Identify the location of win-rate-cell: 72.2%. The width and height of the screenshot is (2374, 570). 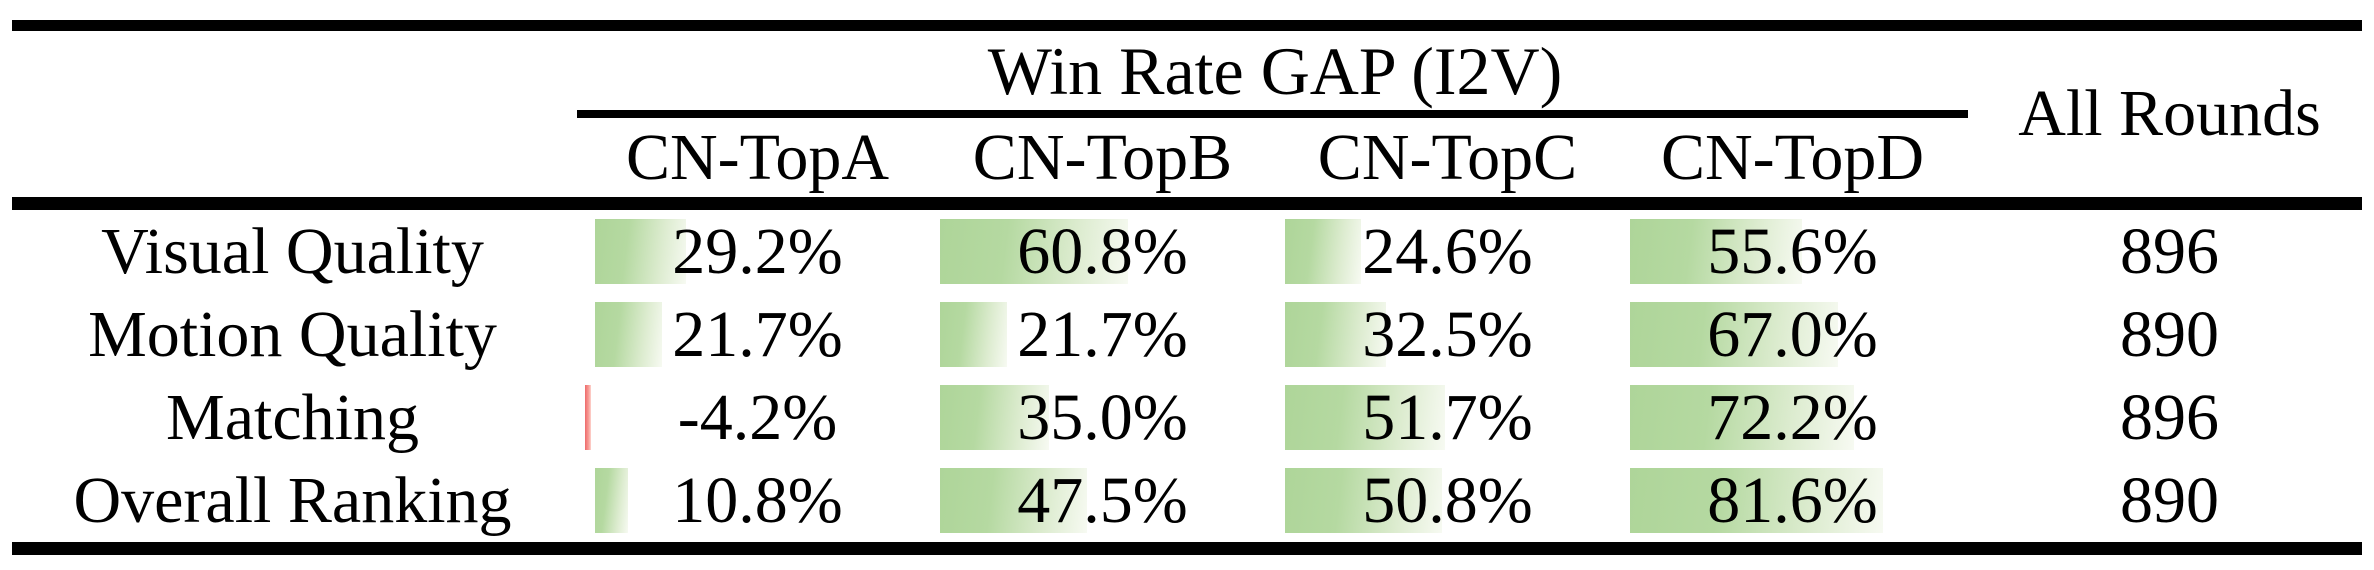
(1792, 417).